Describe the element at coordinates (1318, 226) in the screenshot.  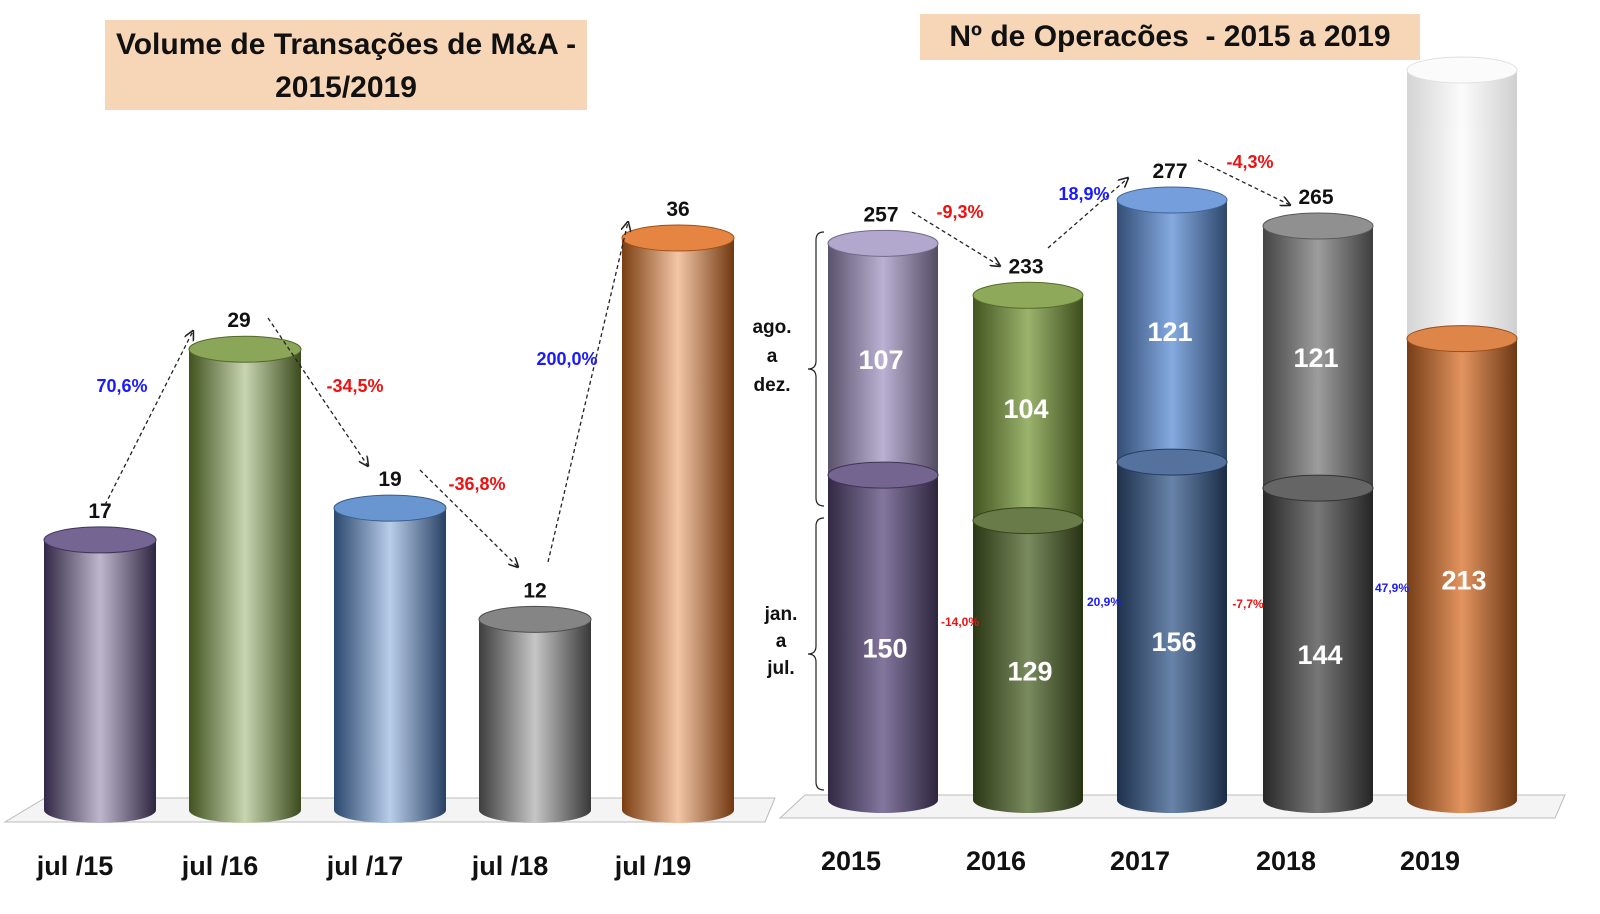
I see `right-bar-2018-ago-dez-top` at that location.